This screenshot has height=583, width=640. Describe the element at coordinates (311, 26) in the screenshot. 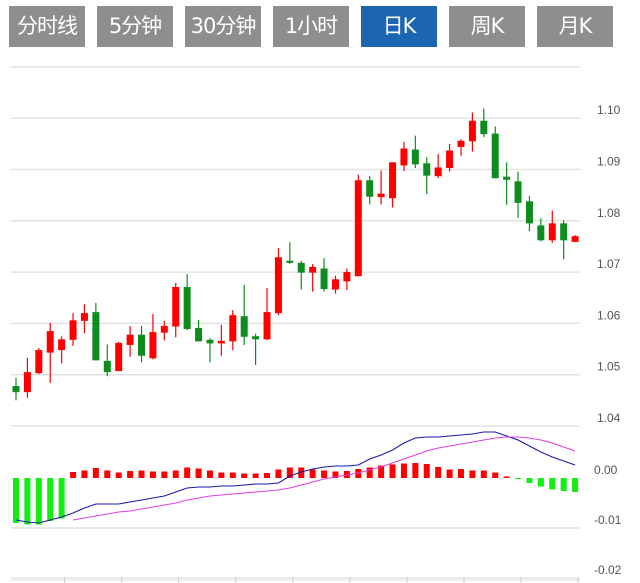

I see `tab-1hour: 1小时` at that location.